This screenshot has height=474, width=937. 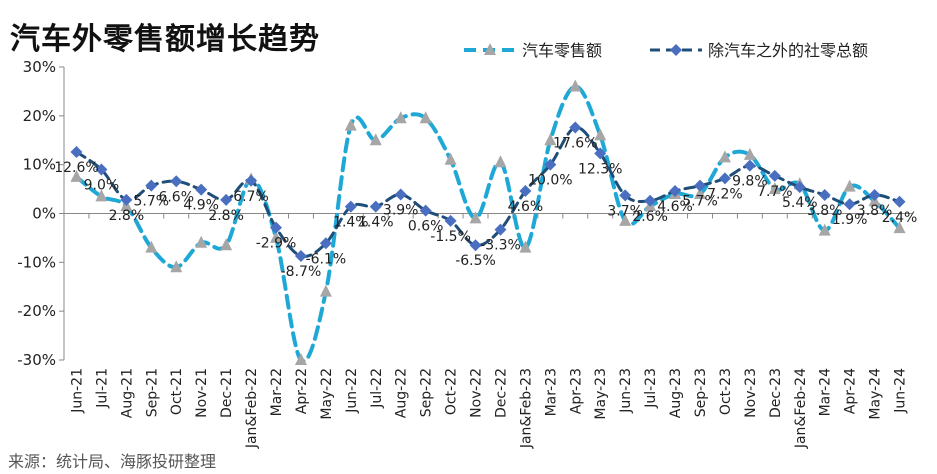 What do you see at coordinates (875, 211) in the screenshot?
I see `data-label: 3.8%` at bounding box center [875, 211].